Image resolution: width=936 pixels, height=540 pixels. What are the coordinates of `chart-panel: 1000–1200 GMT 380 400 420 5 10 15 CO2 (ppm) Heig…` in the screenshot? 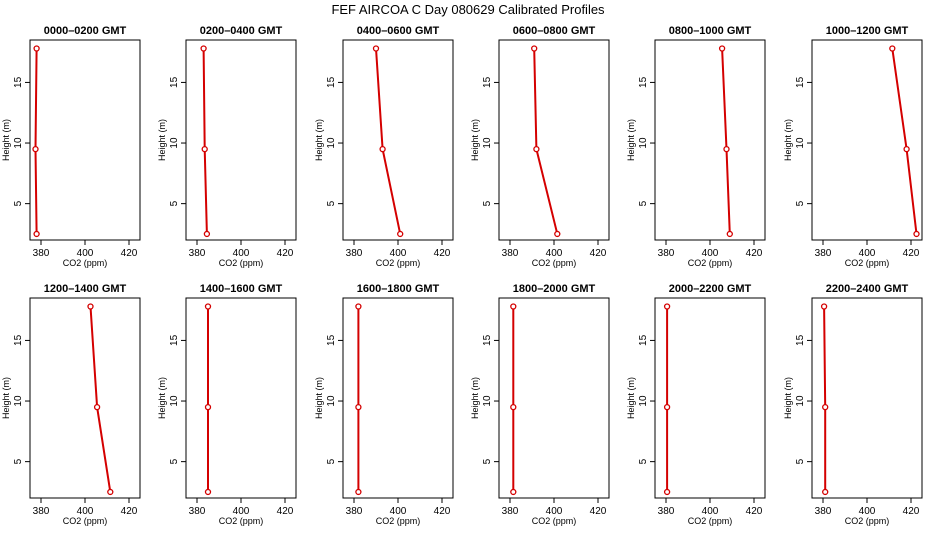 It's located at (853, 146).